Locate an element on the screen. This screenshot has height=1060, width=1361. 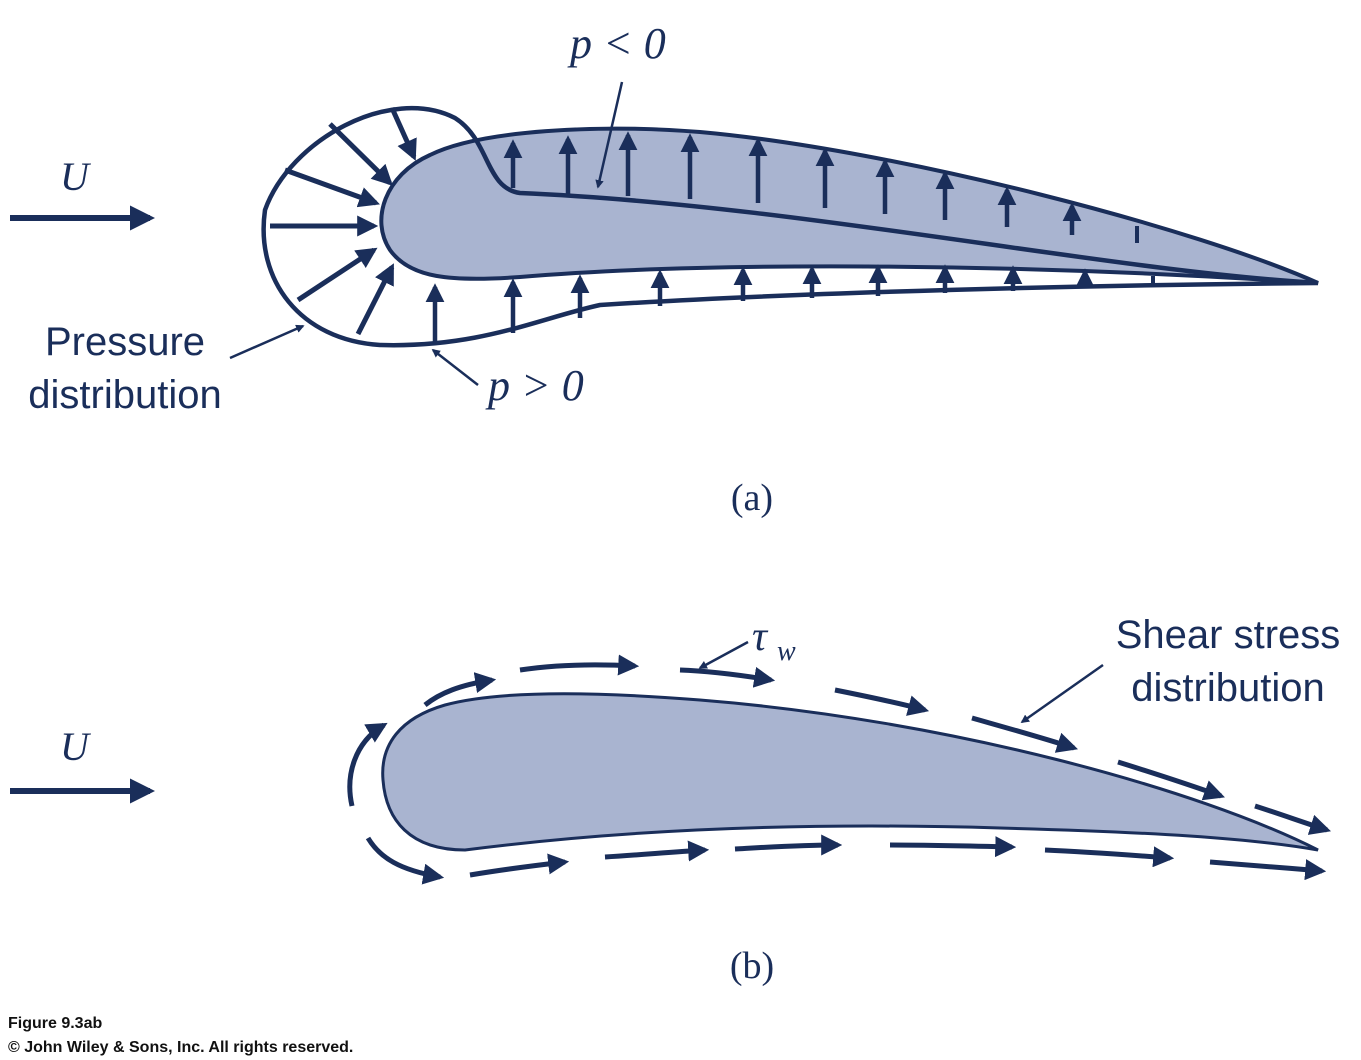
airfoil-b is located at coordinates (850, 772).